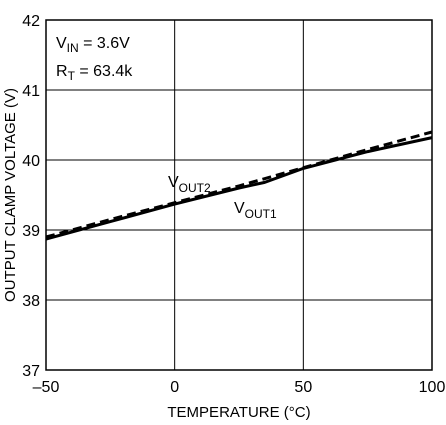  I want to click on vout2-label-sub: OUT2, so click(195, 188).